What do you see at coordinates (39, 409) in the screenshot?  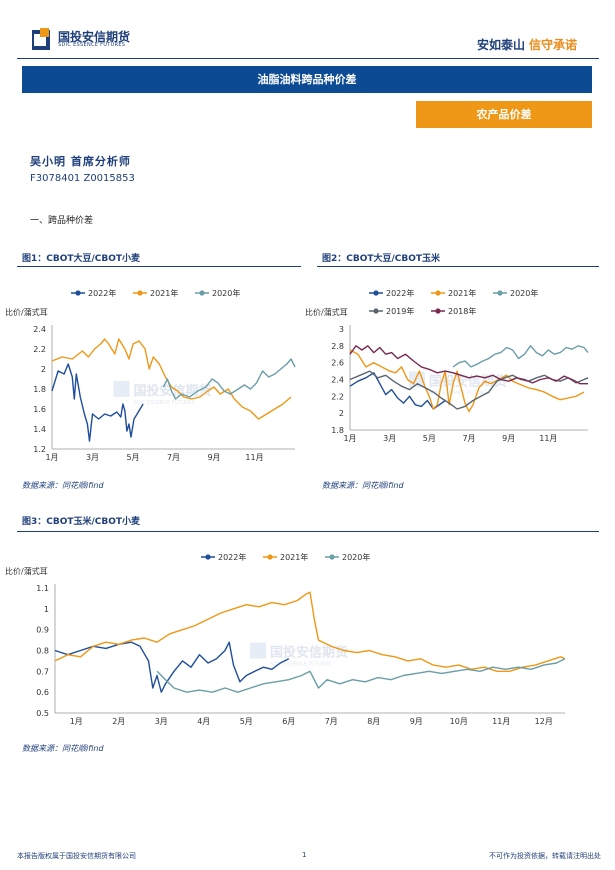 I see `y-tick-label: 1.6` at bounding box center [39, 409].